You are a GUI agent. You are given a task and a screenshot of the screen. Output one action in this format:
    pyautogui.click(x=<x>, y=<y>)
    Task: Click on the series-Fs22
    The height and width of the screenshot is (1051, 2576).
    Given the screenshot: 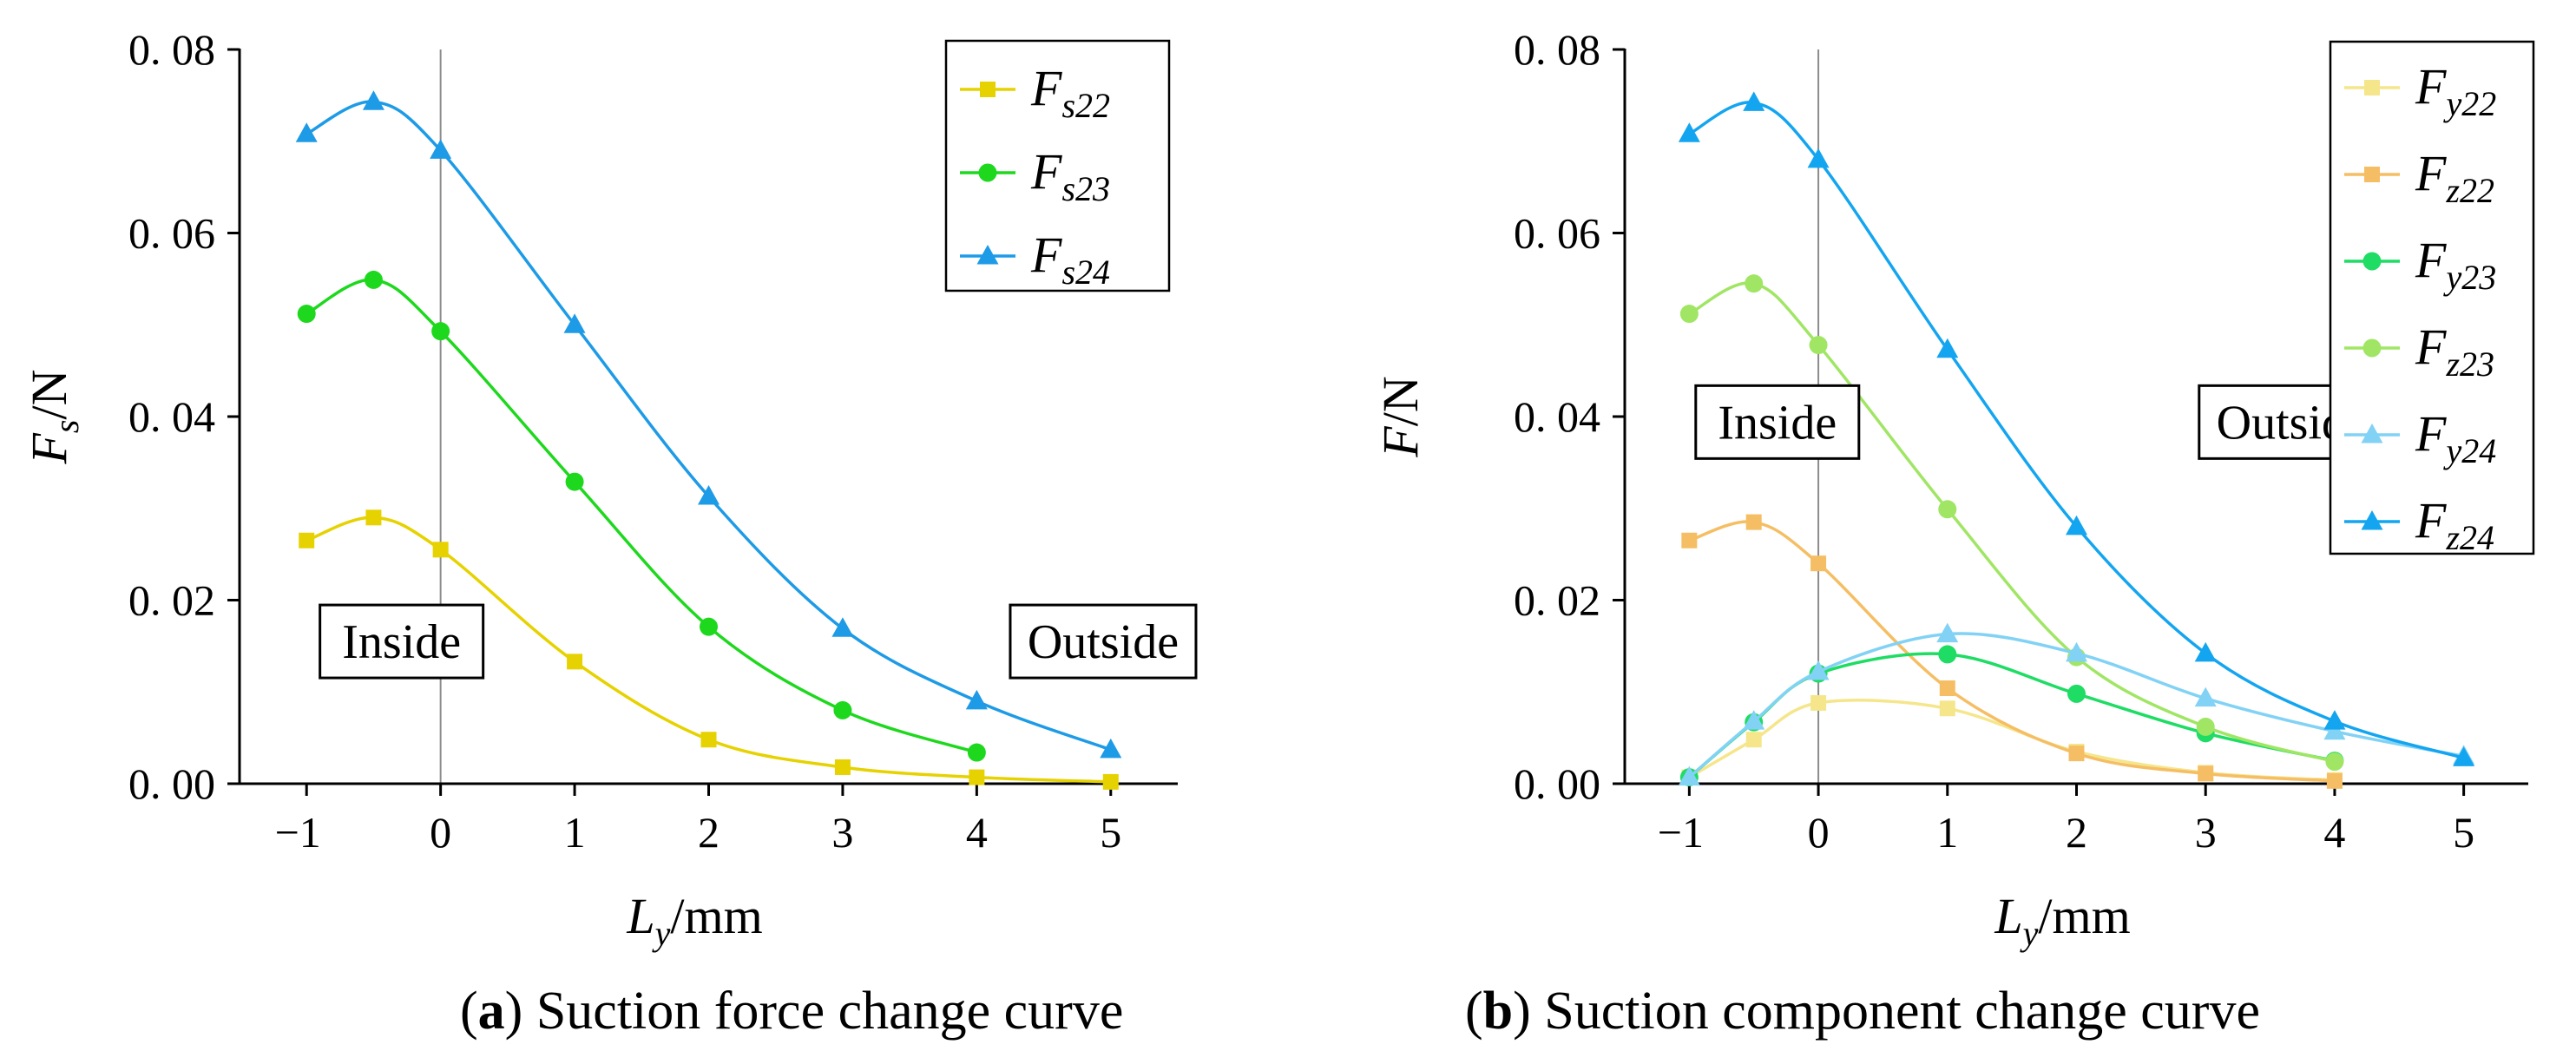 What is the action you would take?
    pyautogui.click(x=709, y=649)
    